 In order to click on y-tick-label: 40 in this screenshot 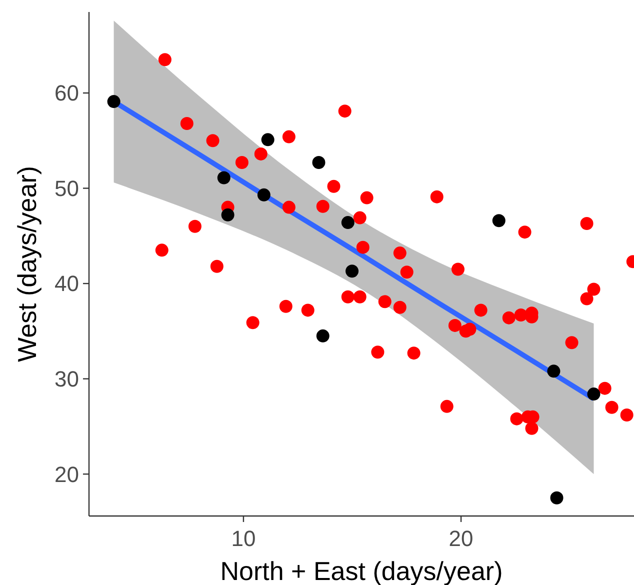, I will do `click(66, 283)`.